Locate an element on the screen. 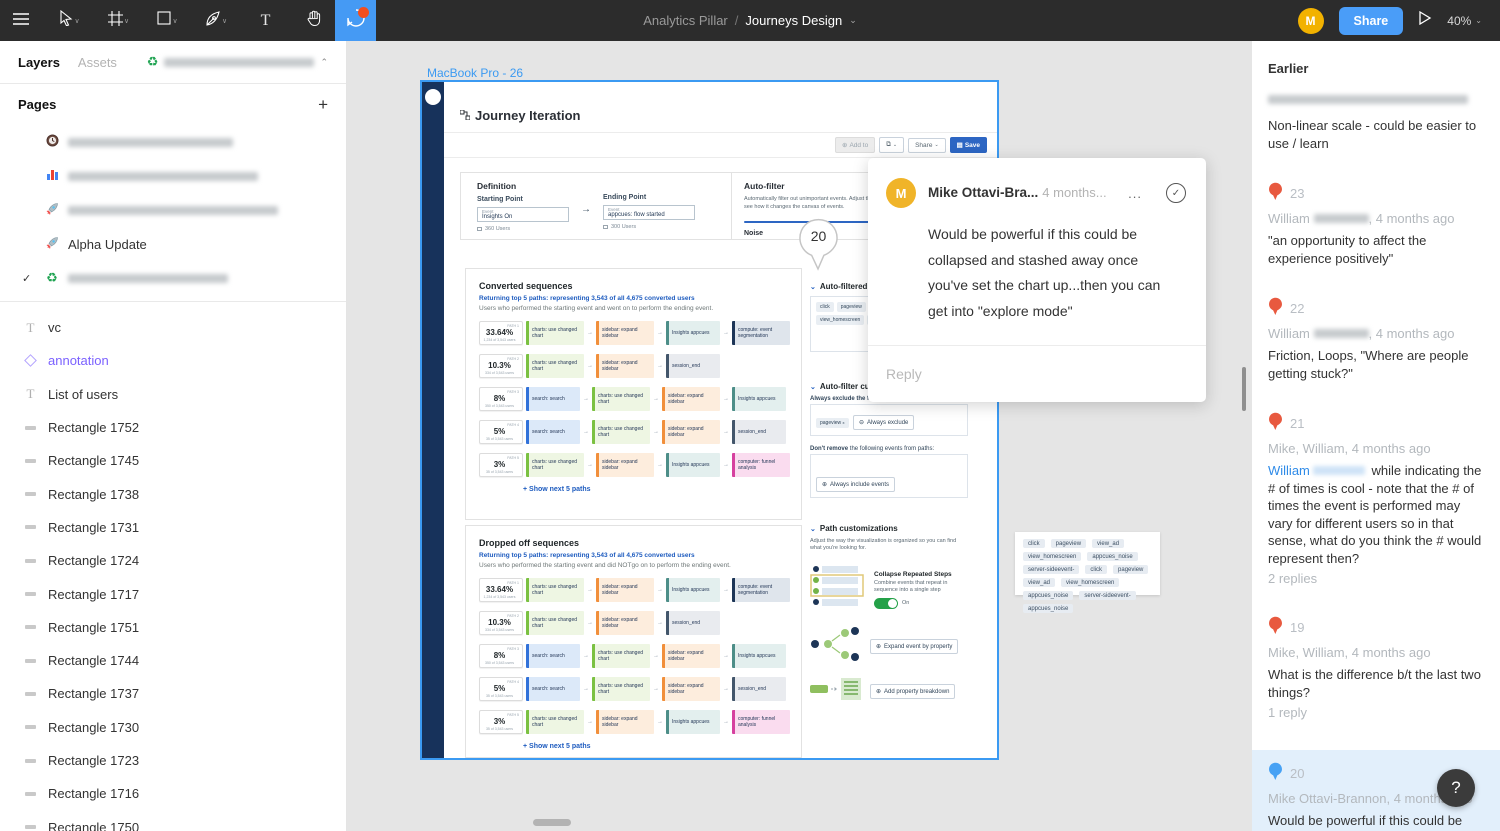 The height and width of the screenshot is (831, 1500). user-avatar: M is located at coordinates (1310, 20).